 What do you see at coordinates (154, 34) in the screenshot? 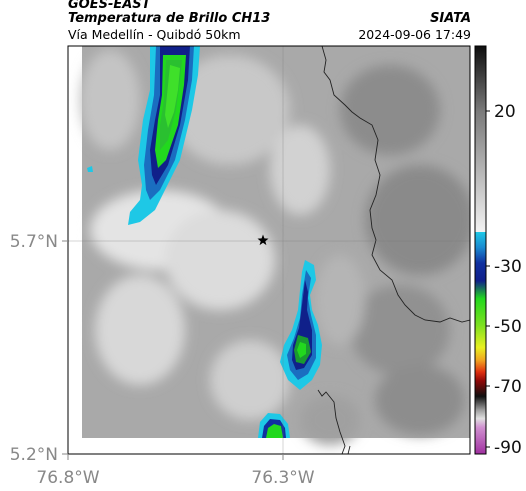
I see `region-label: Vía Medellín - Quibdó 50km` at bounding box center [154, 34].